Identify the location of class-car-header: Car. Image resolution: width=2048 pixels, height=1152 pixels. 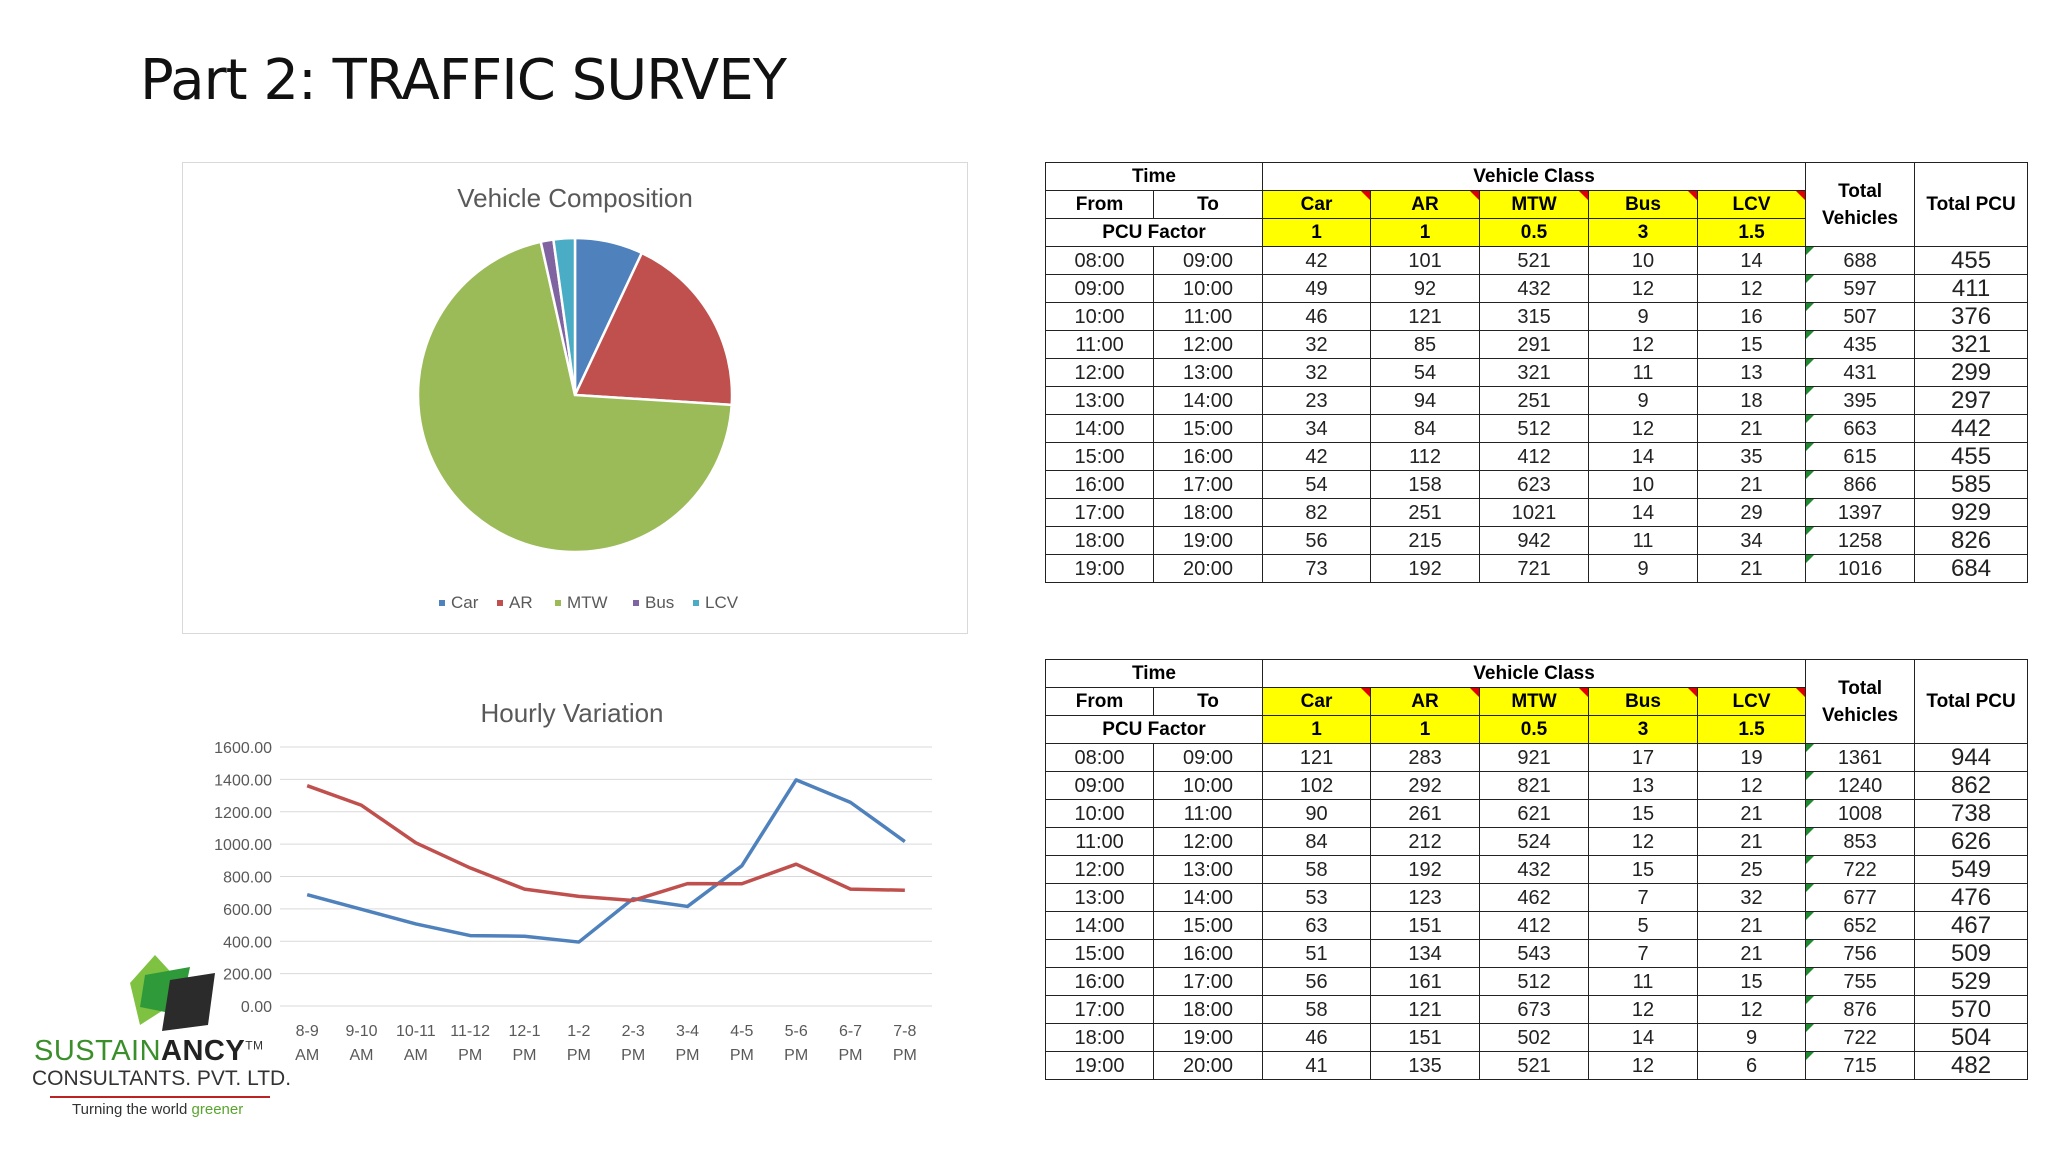
(1317, 701).